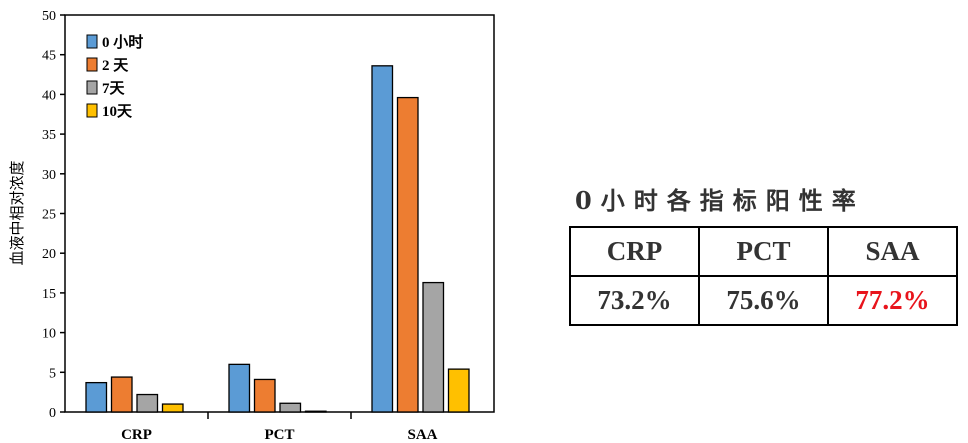 The width and height of the screenshot is (968, 443). What do you see at coordinates (49, 215) in the screenshot?
I see `y-tick-label: 25` at bounding box center [49, 215].